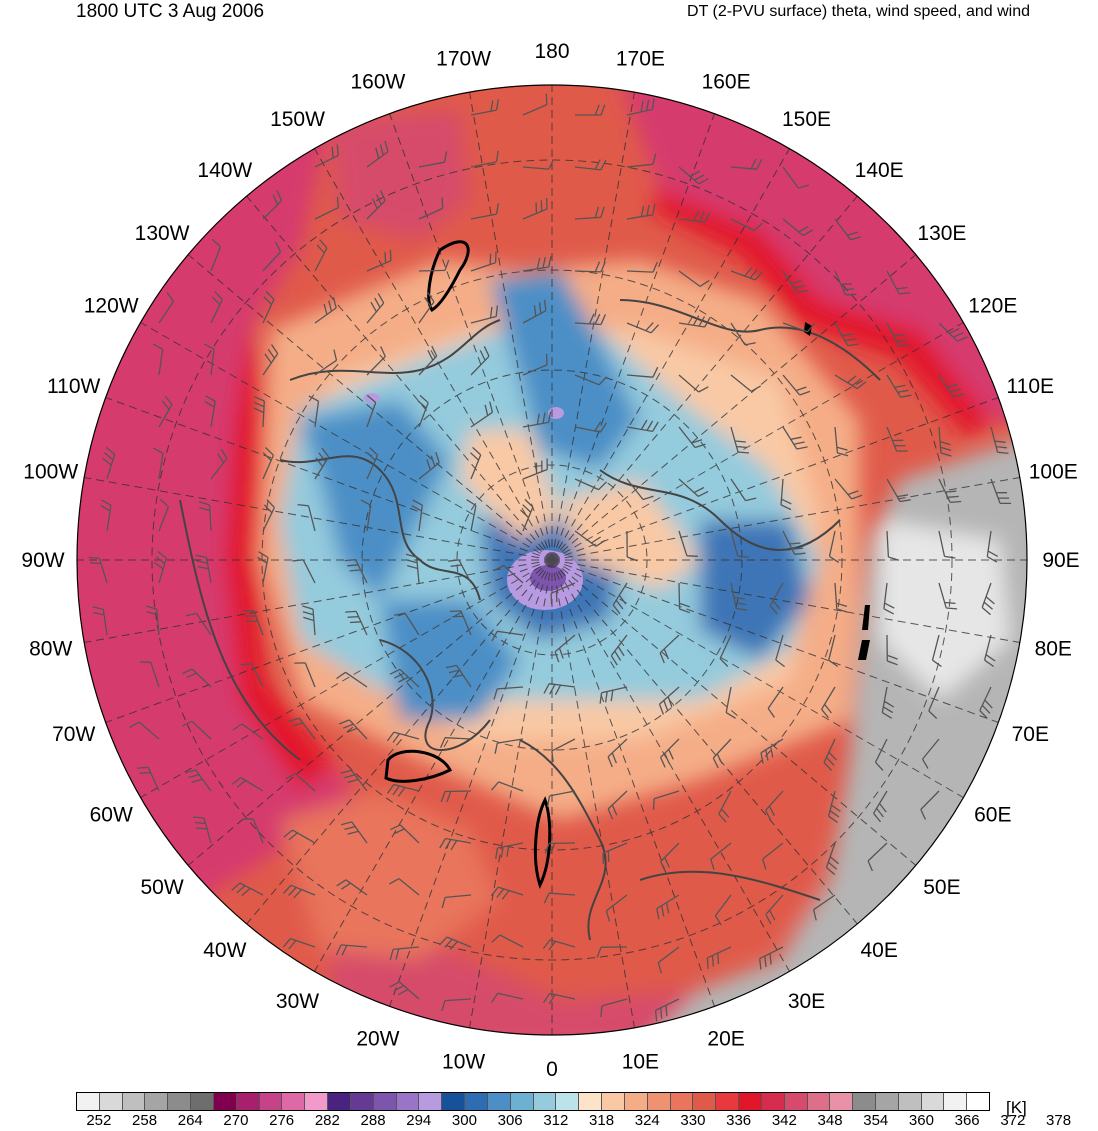 This screenshot has width=1098, height=1131. I want to click on atlantic-trough, so click(450, 660).